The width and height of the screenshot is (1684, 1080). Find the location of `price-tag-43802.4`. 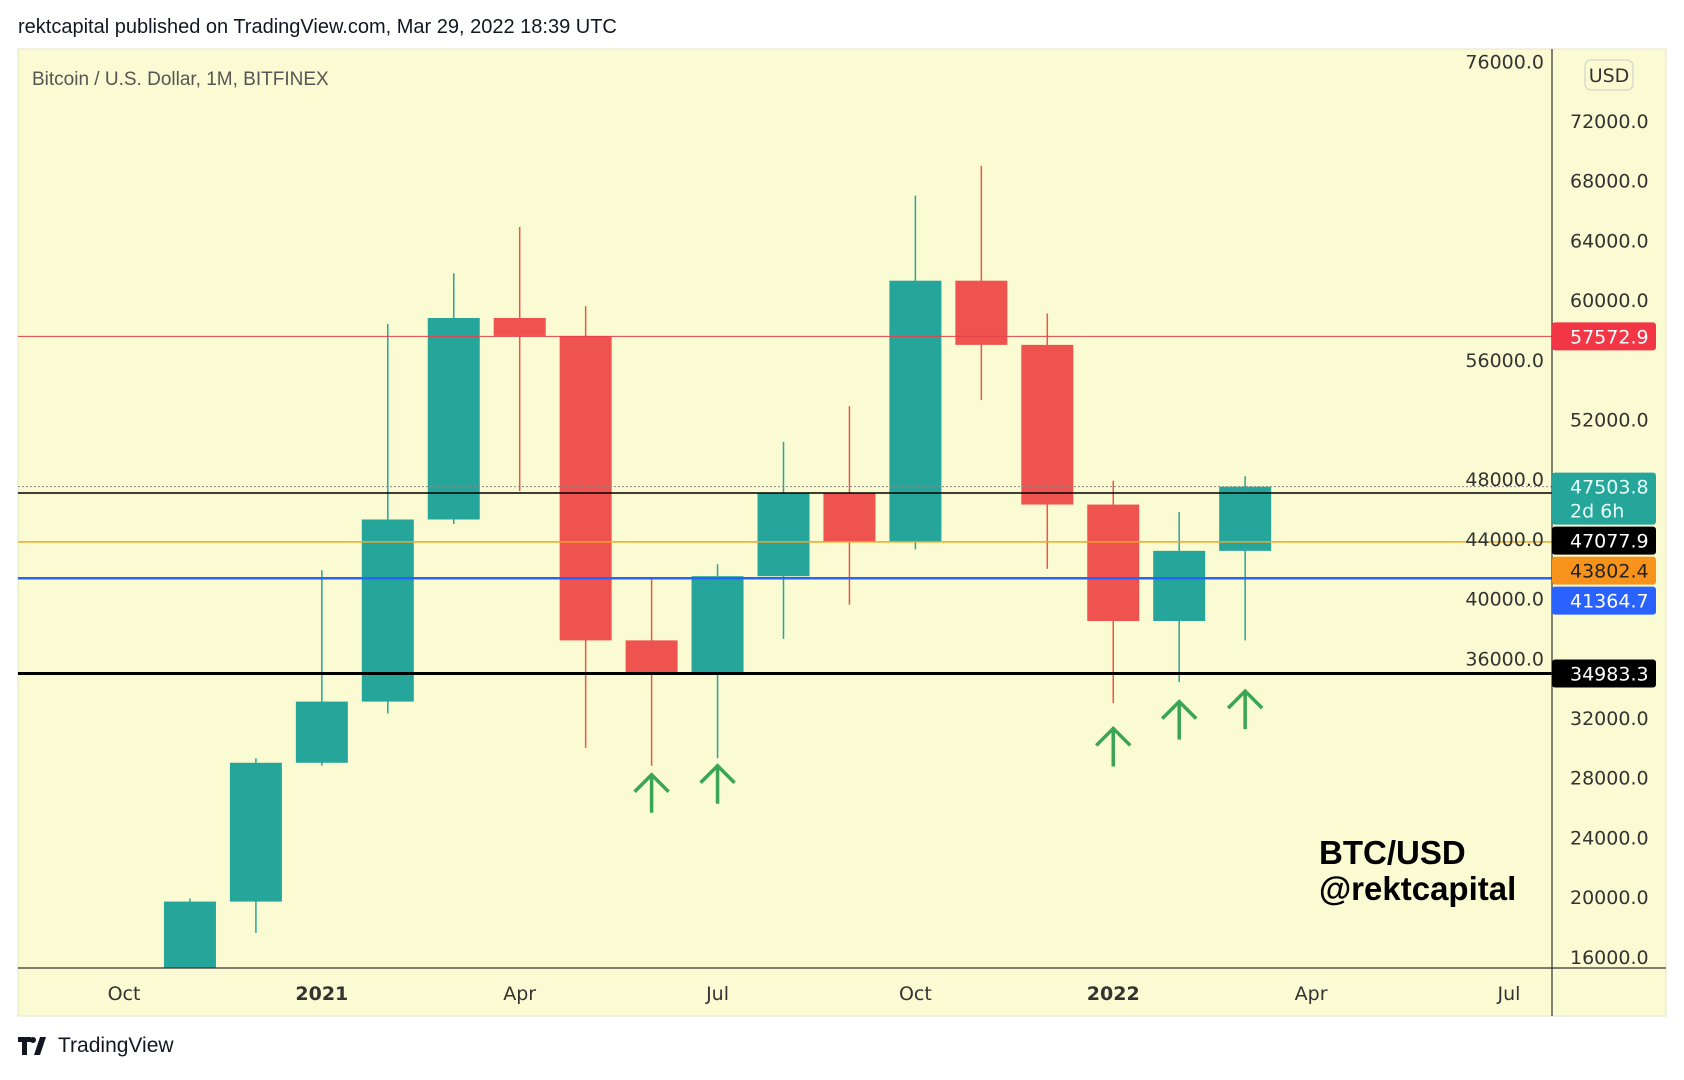

price-tag-43802.4 is located at coordinates (1604, 570).